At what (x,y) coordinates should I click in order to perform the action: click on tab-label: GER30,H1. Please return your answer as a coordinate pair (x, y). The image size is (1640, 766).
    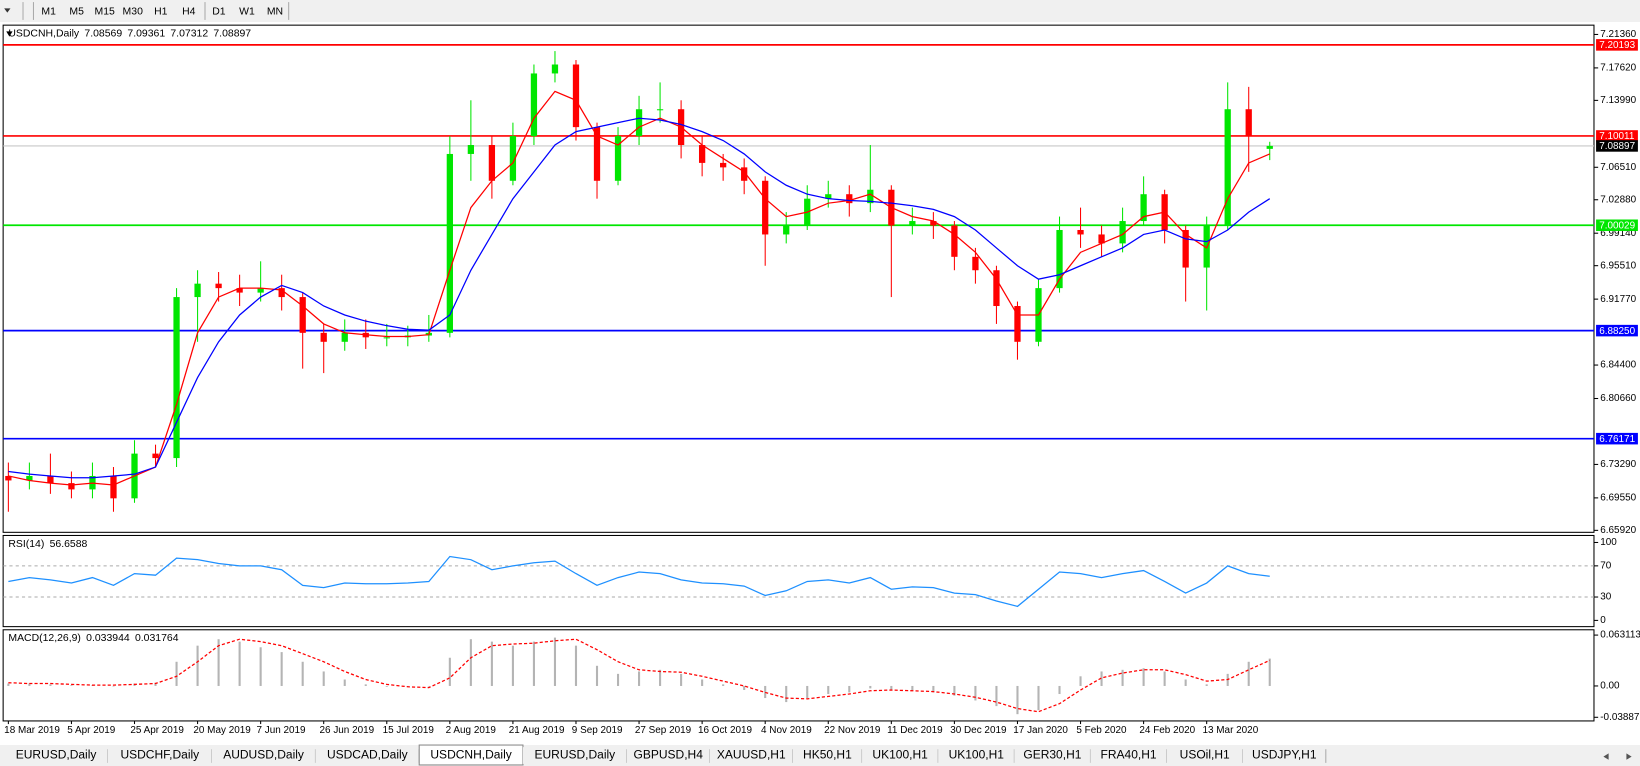
    Looking at the image, I should click on (1052, 755).